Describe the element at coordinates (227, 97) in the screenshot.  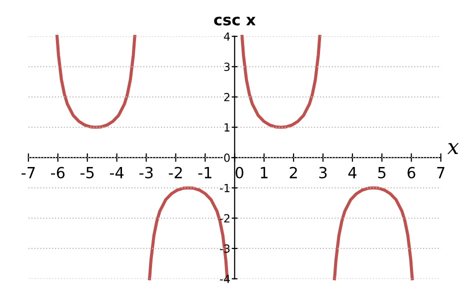
I see `y-tick-label: 2` at that location.